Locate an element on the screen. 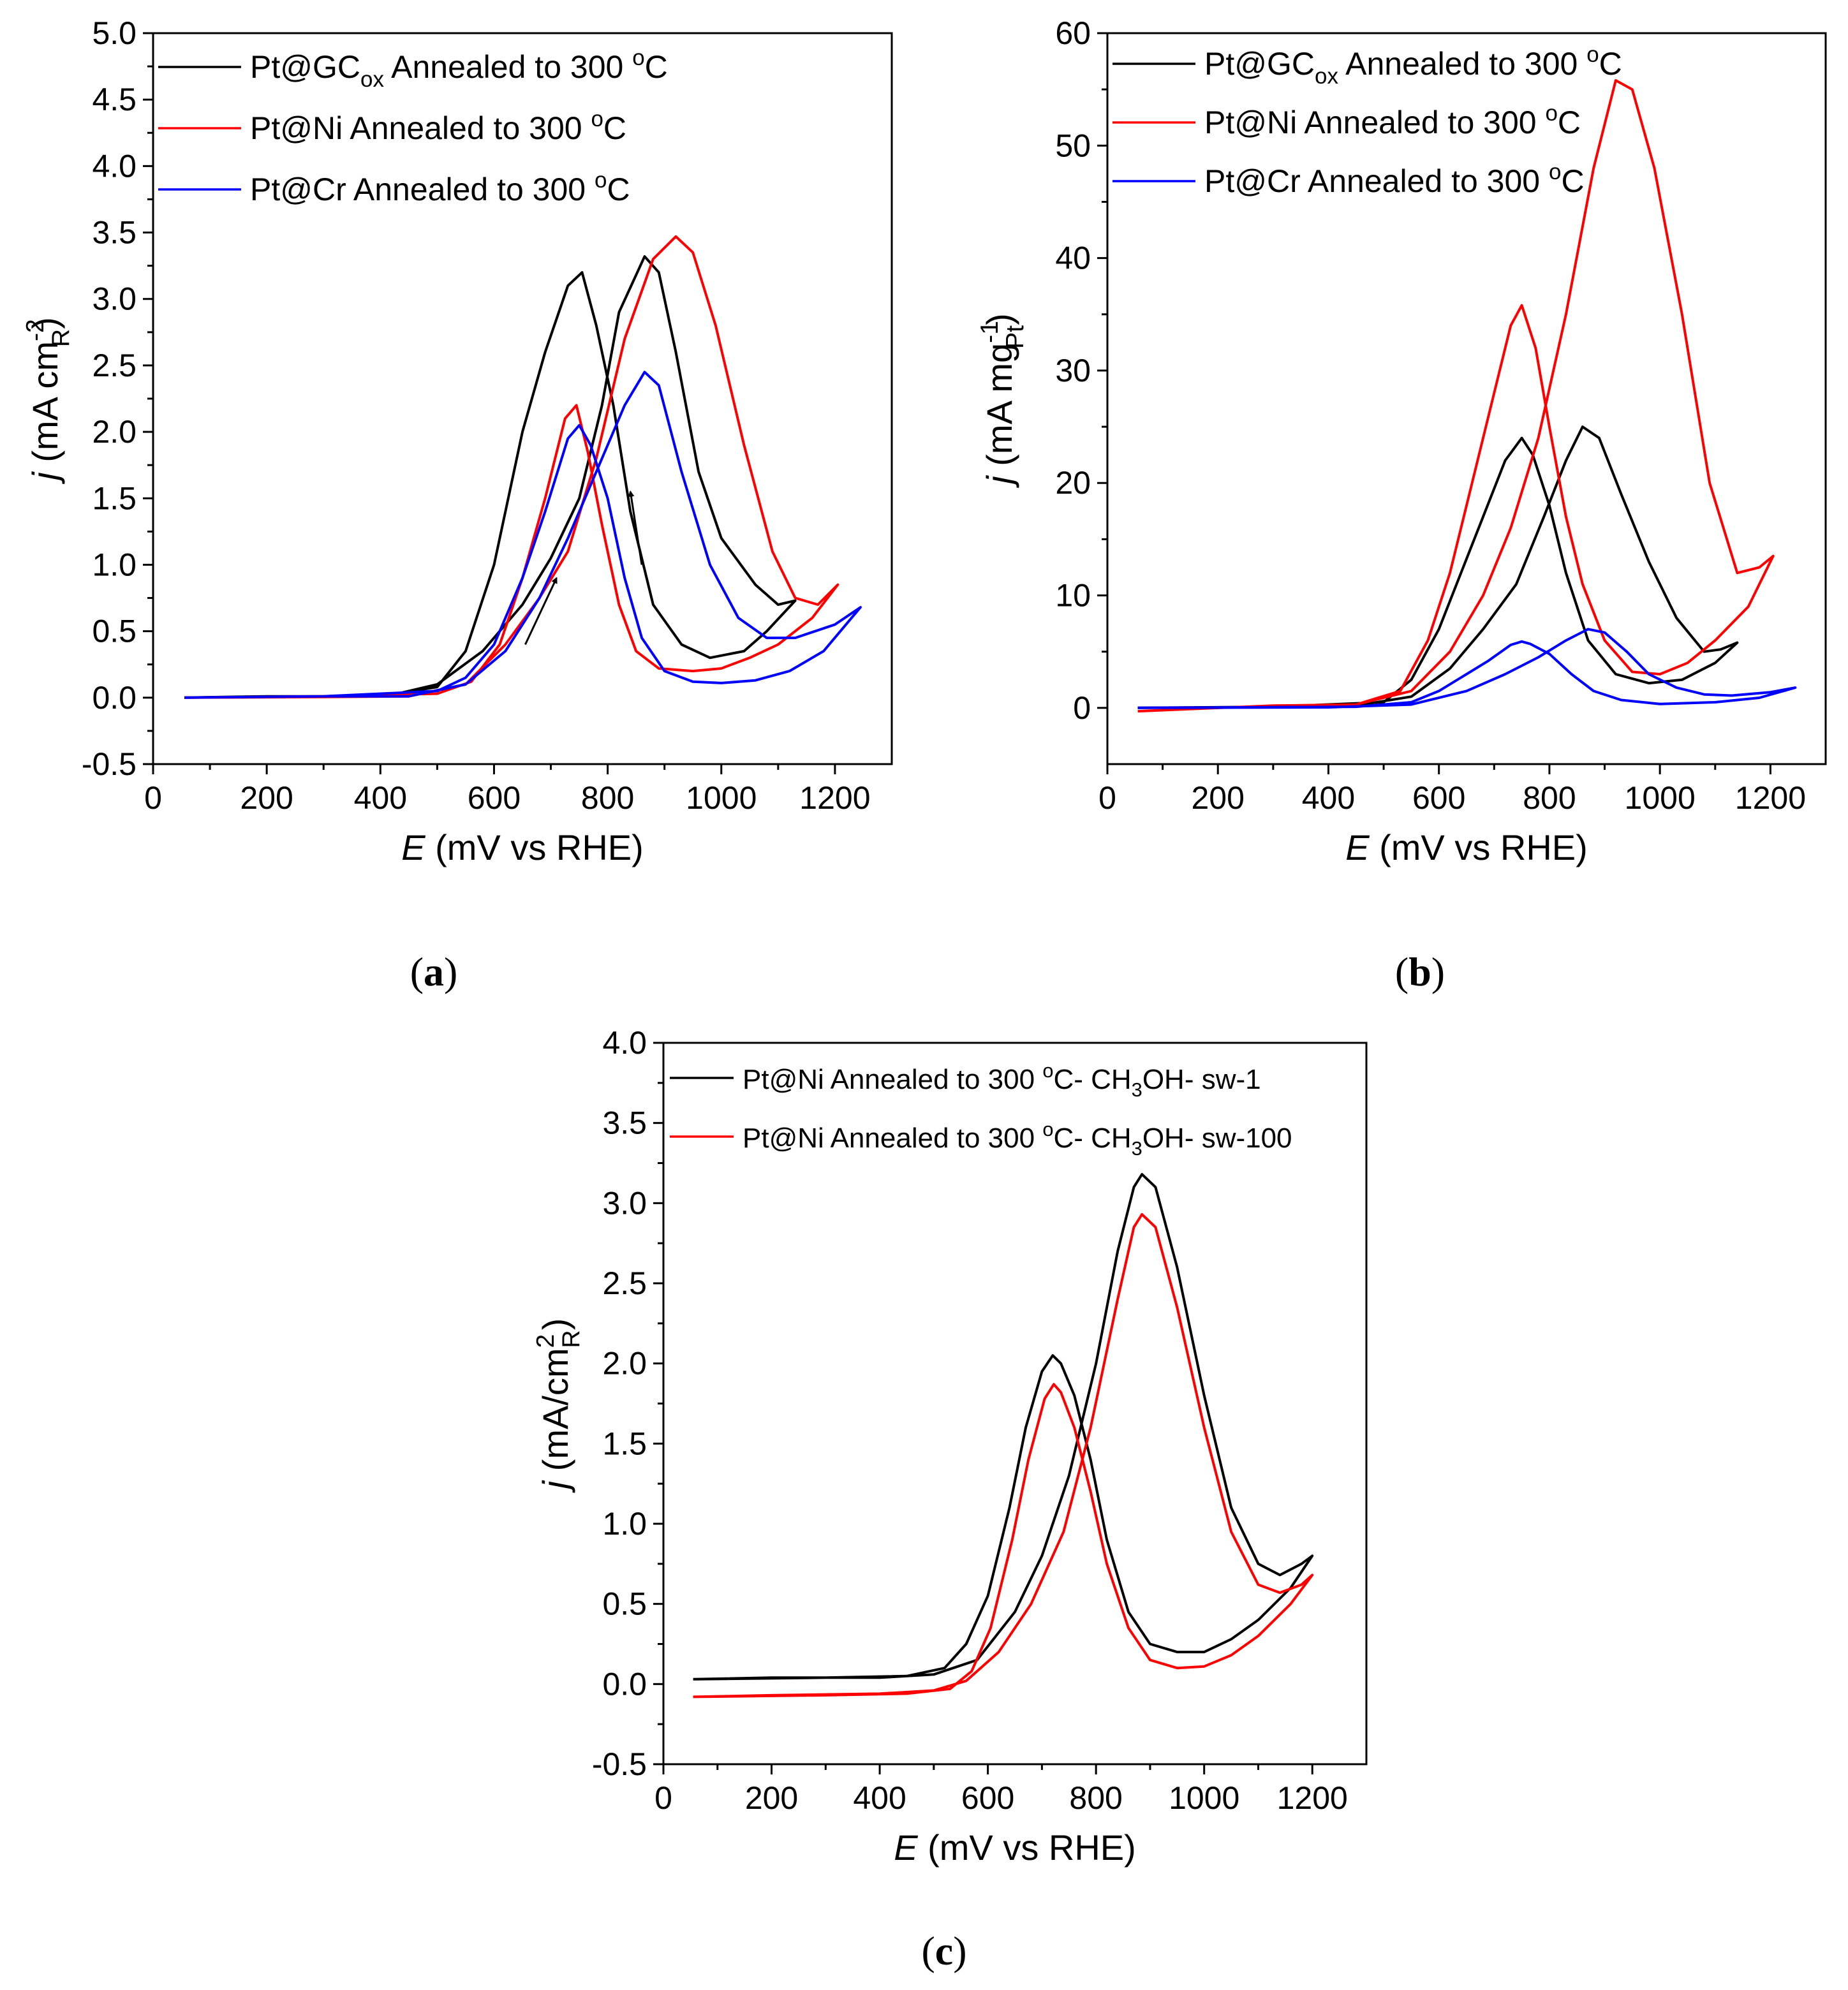  plot-frame is located at coordinates (1466, 398).